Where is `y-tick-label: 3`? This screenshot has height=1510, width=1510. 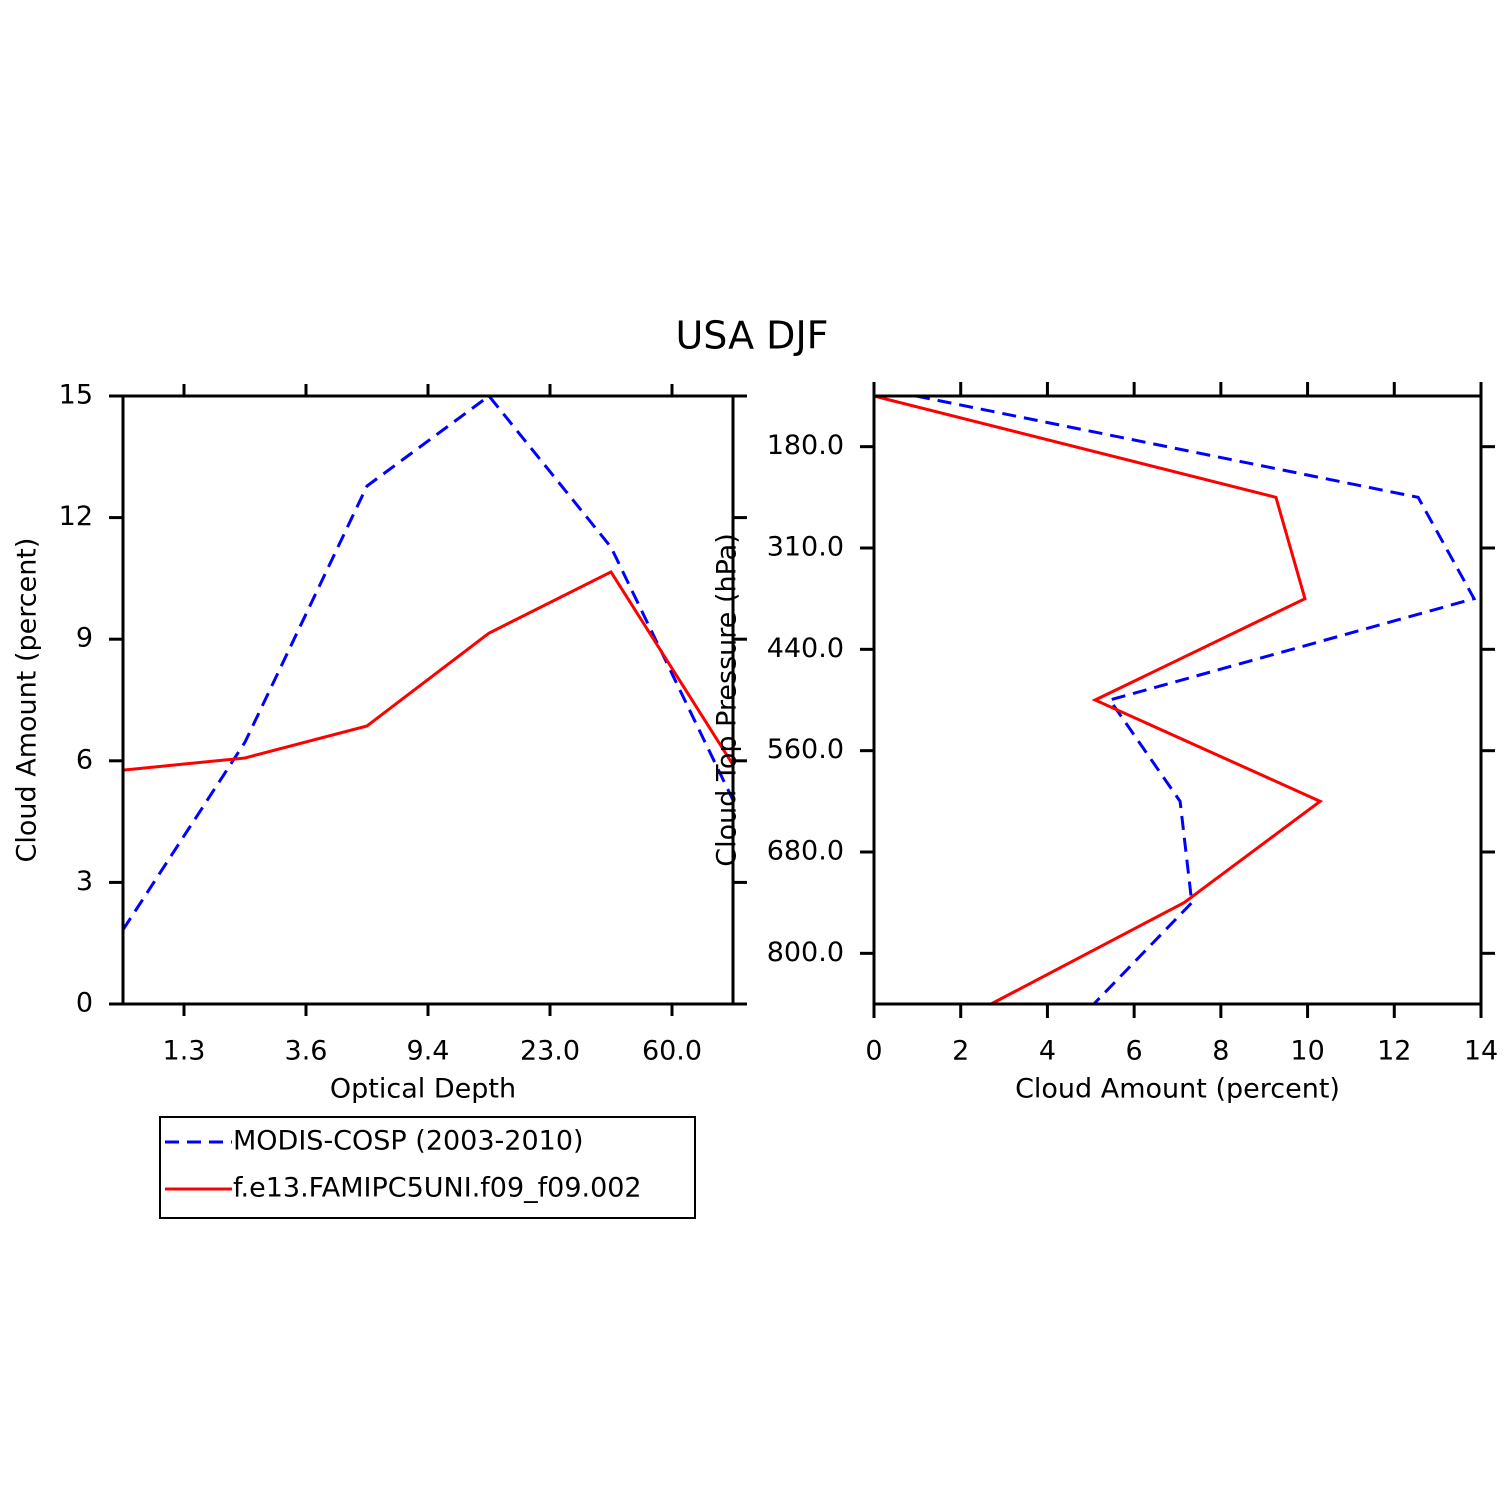 y-tick-label: 3 is located at coordinates (84, 881).